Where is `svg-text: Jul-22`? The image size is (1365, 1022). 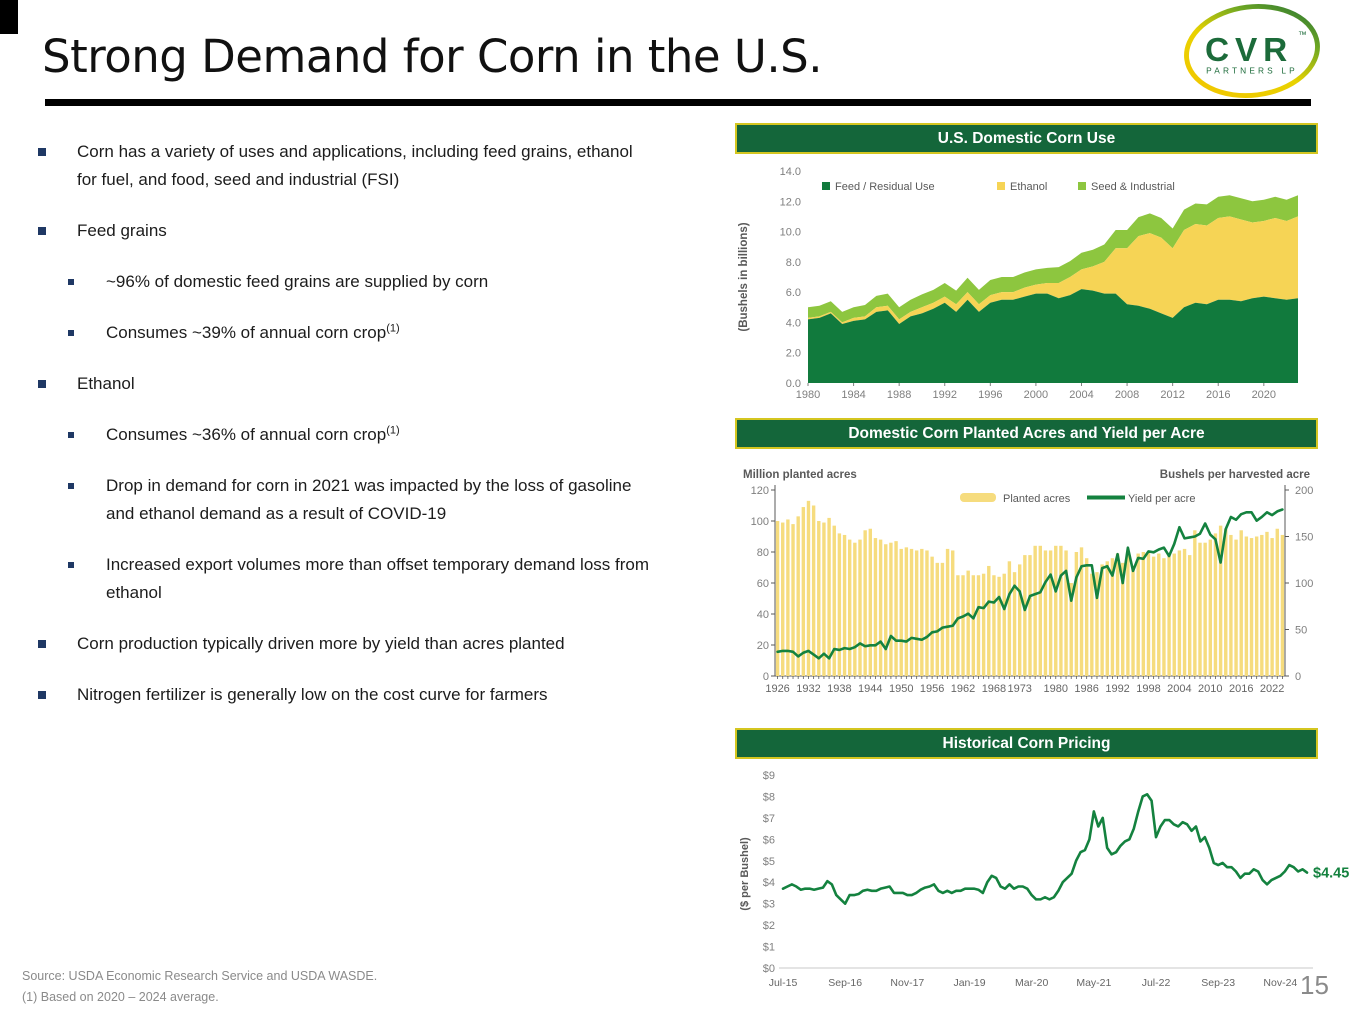
svg-text: Jul-22 is located at coordinates (1156, 983).